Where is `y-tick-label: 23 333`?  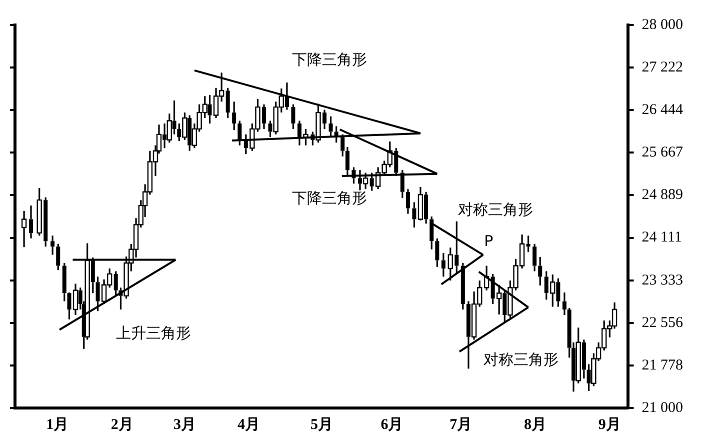
y-tick-label: 23 333 is located at coordinates (662, 280).